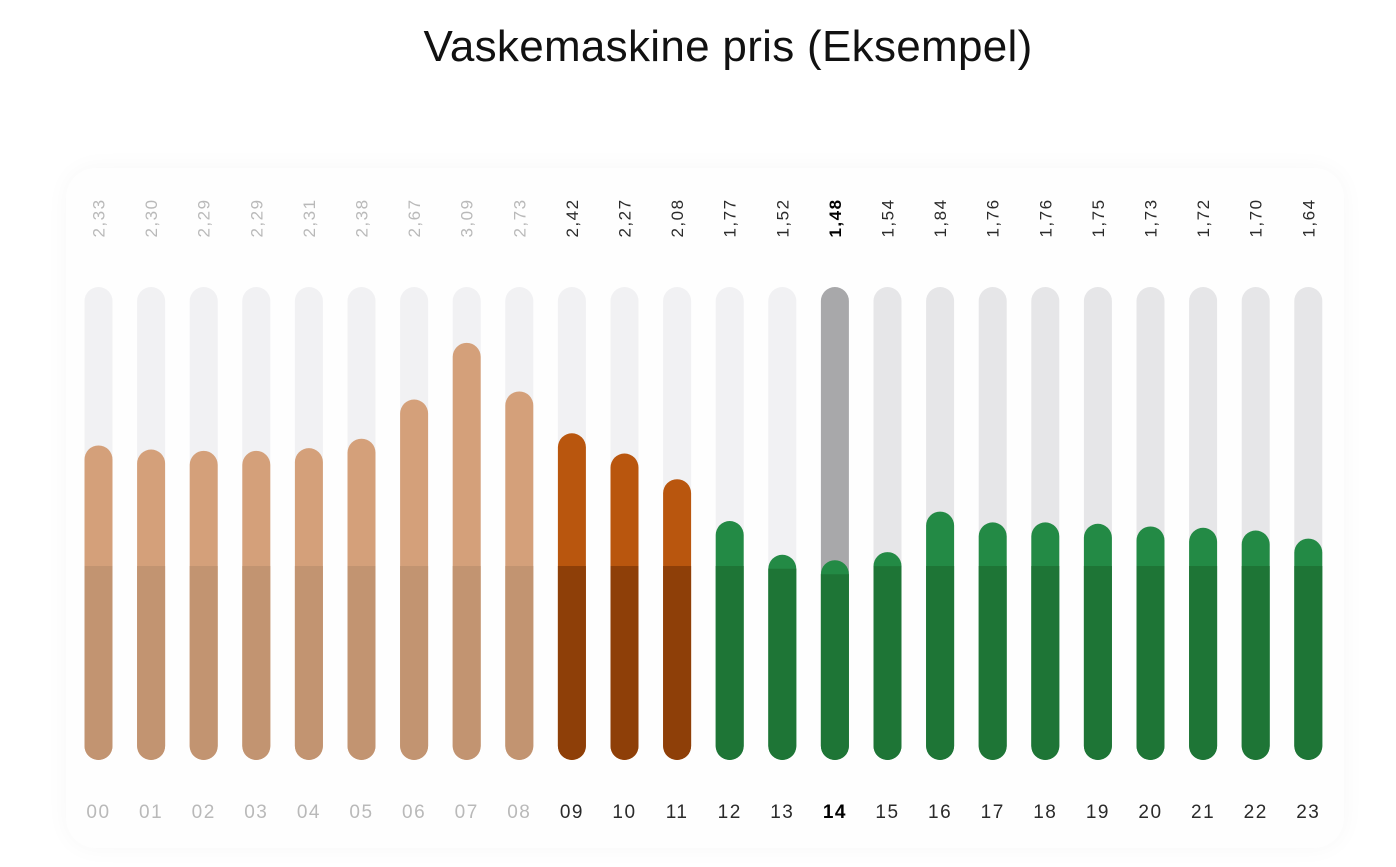 The width and height of the screenshot is (1396, 867). What do you see at coordinates (362, 217) in the screenshot?
I see `value-label-05: 2,38` at bounding box center [362, 217].